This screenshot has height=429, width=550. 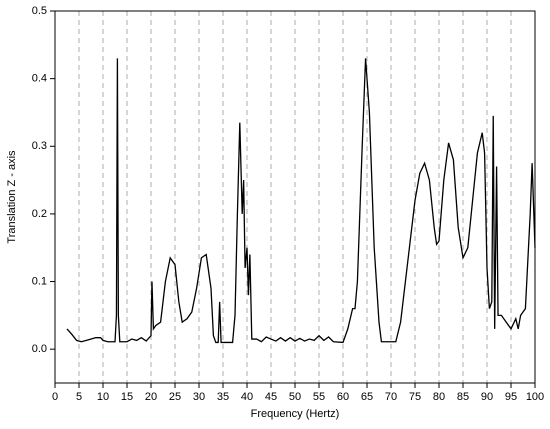 I want to click on x-tick-label: 15, so click(x=127, y=397).